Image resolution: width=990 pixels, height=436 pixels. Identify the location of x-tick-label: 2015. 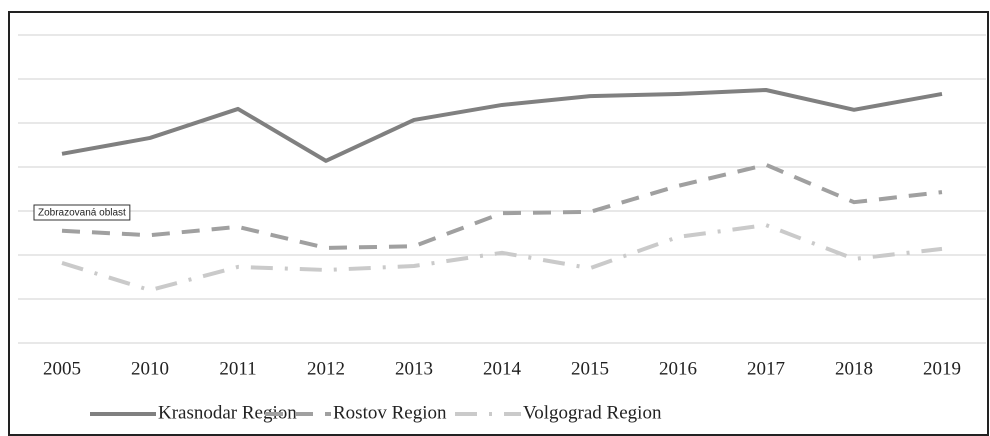
(590, 368).